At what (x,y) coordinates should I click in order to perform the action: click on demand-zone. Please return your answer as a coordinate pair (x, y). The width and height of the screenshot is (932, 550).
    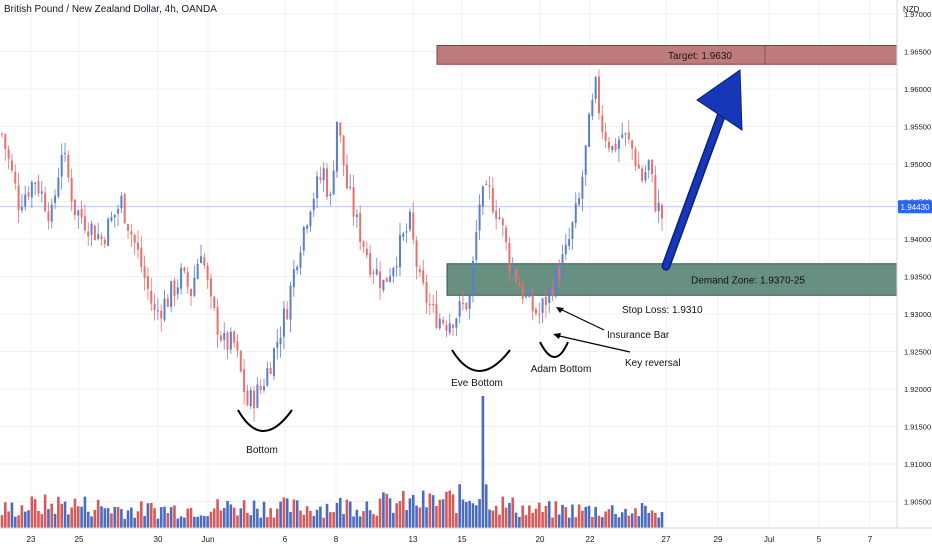
    Looking at the image, I should click on (672, 279).